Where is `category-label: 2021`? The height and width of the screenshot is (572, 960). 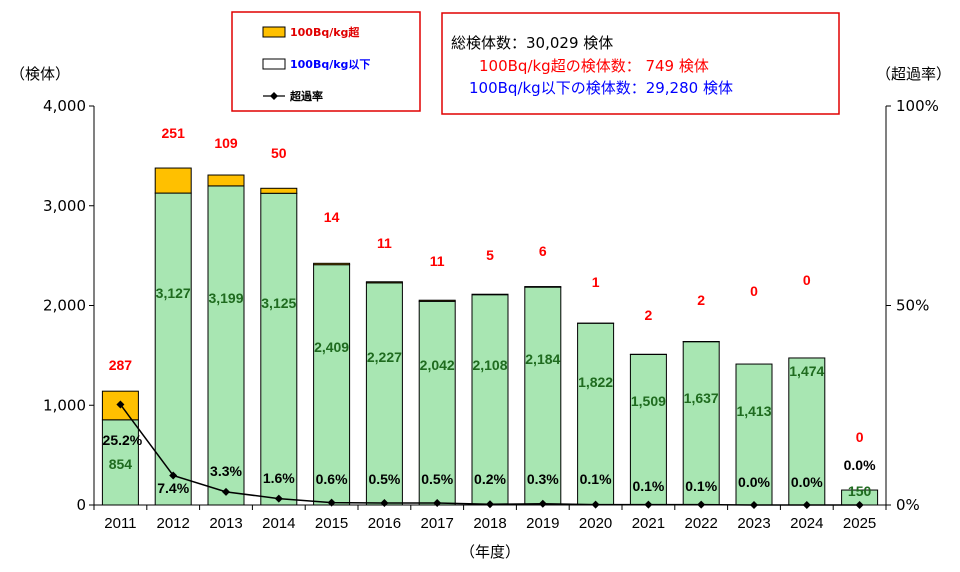
category-label: 2021 is located at coordinates (648, 523).